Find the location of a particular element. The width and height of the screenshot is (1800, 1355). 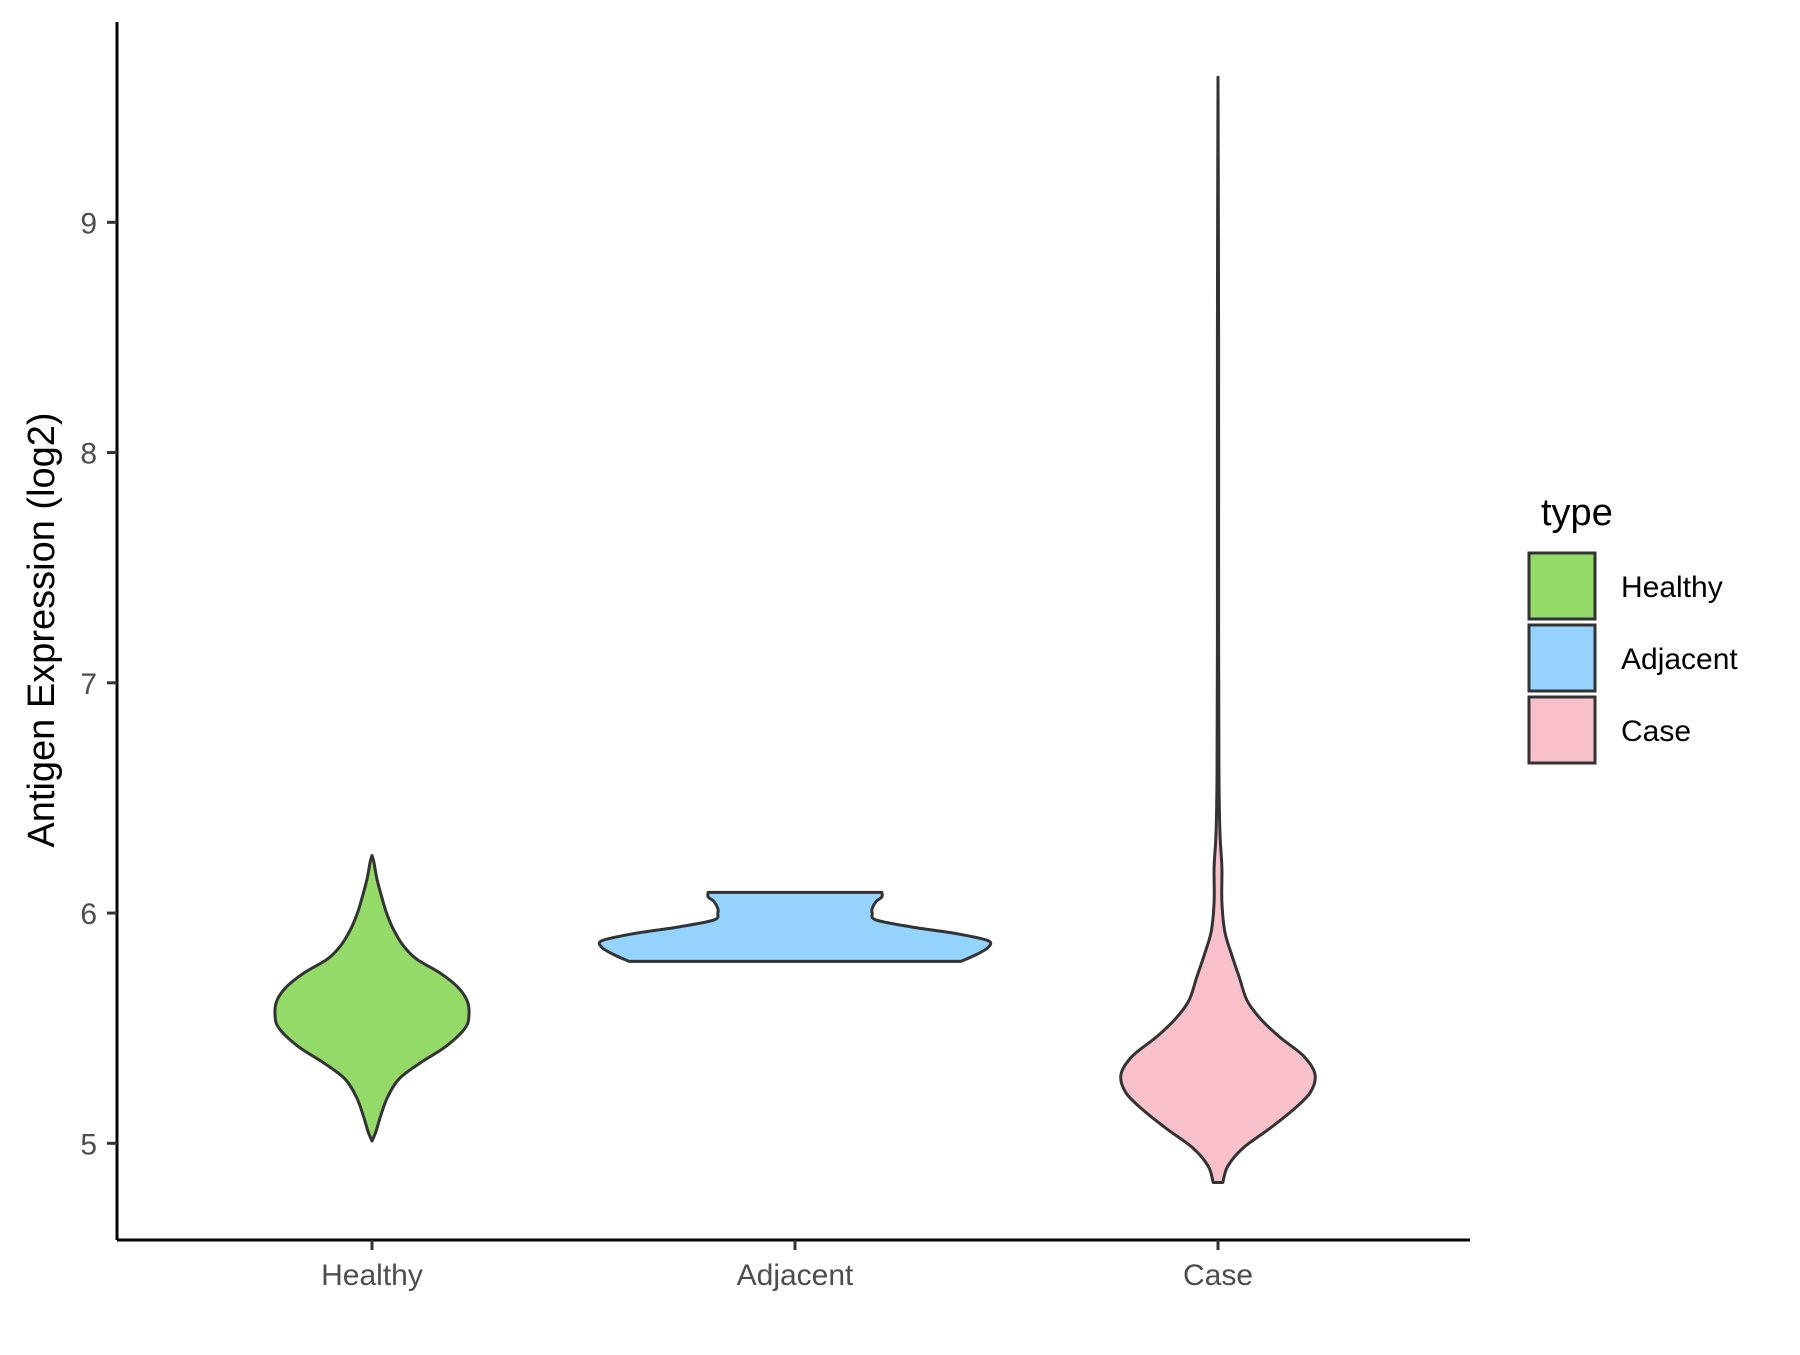

violin-case is located at coordinates (1218, 629).